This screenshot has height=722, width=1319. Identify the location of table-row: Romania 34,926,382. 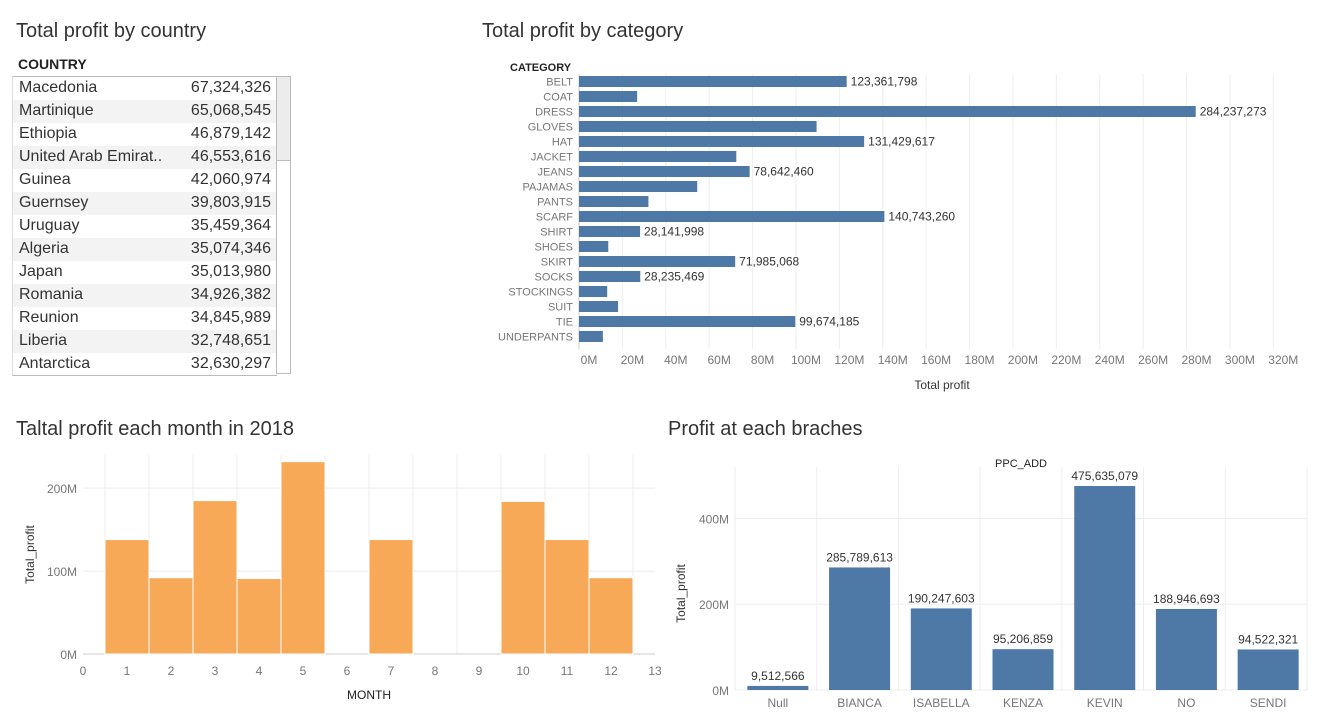
(145, 295).